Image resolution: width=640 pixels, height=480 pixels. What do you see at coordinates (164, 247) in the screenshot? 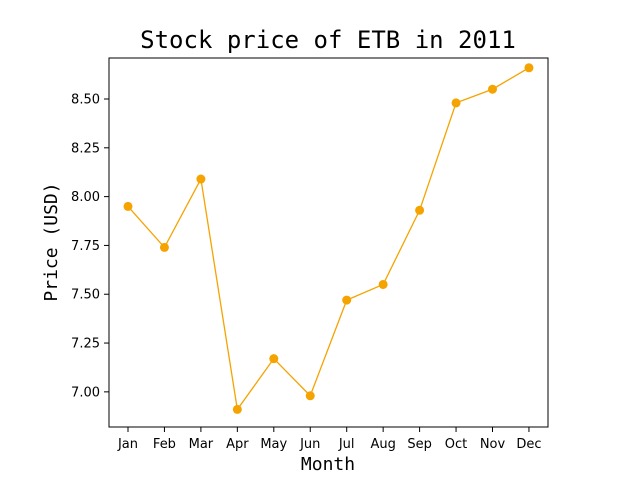
I see `data-point-feb` at bounding box center [164, 247].